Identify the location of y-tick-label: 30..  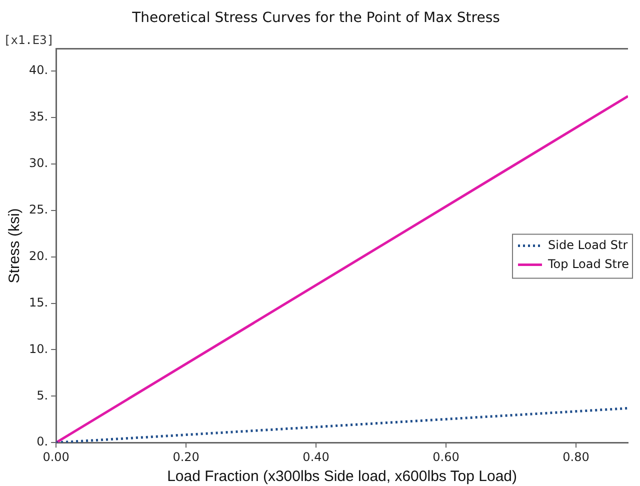
(38, 163).